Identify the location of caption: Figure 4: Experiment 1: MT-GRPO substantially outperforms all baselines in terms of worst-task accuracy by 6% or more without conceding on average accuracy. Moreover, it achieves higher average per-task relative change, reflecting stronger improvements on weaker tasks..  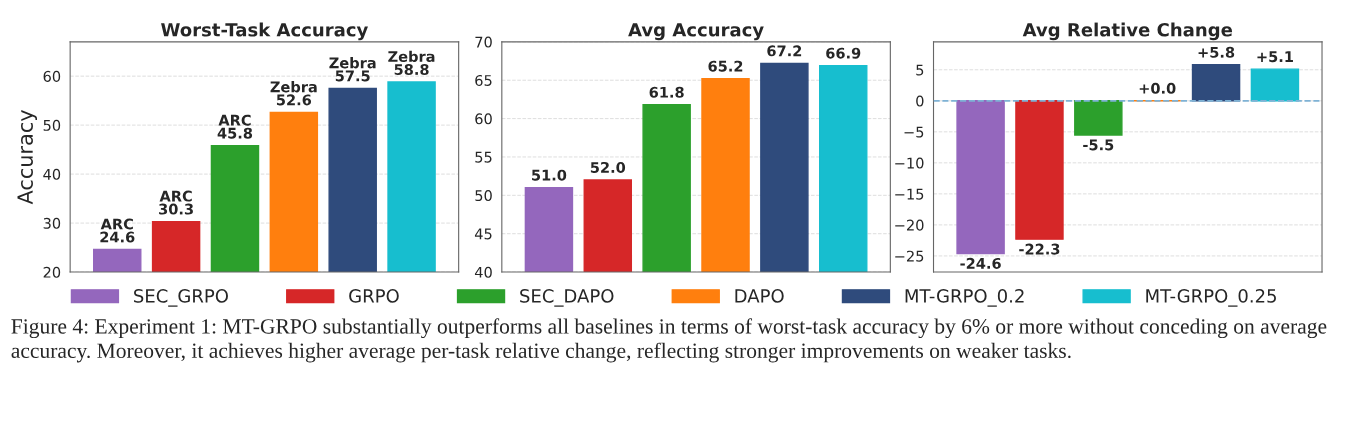
(669, 340).